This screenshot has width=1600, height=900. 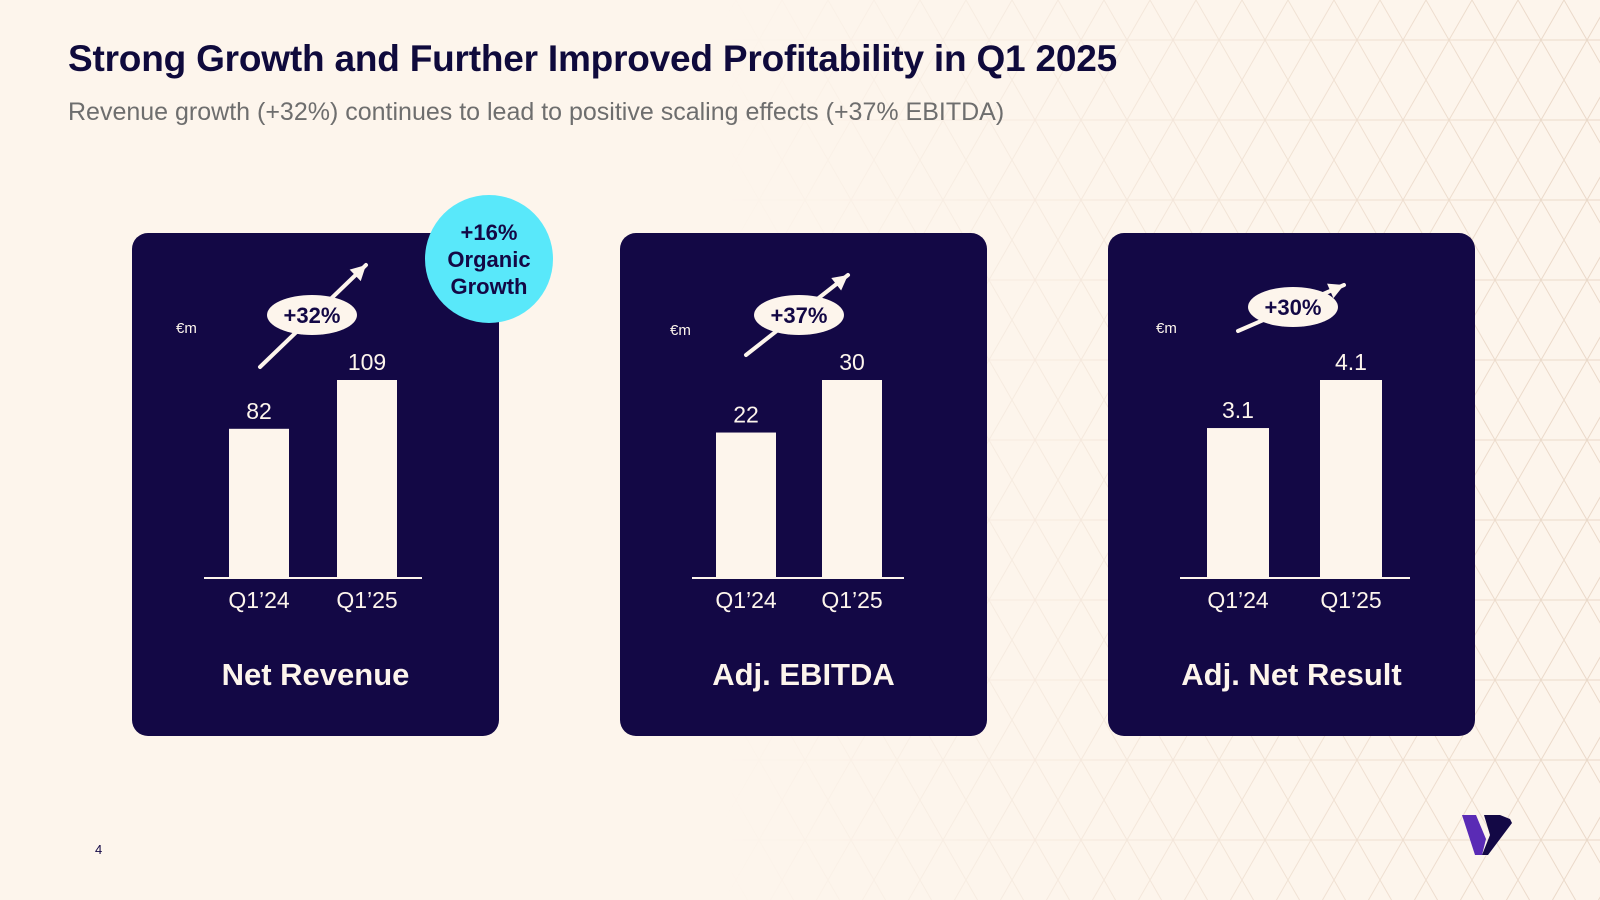 I want to click on chart-svg: €m 3.1 Q1’24 4.1 Q1’25 +30%, so click(x=1283, y=448).